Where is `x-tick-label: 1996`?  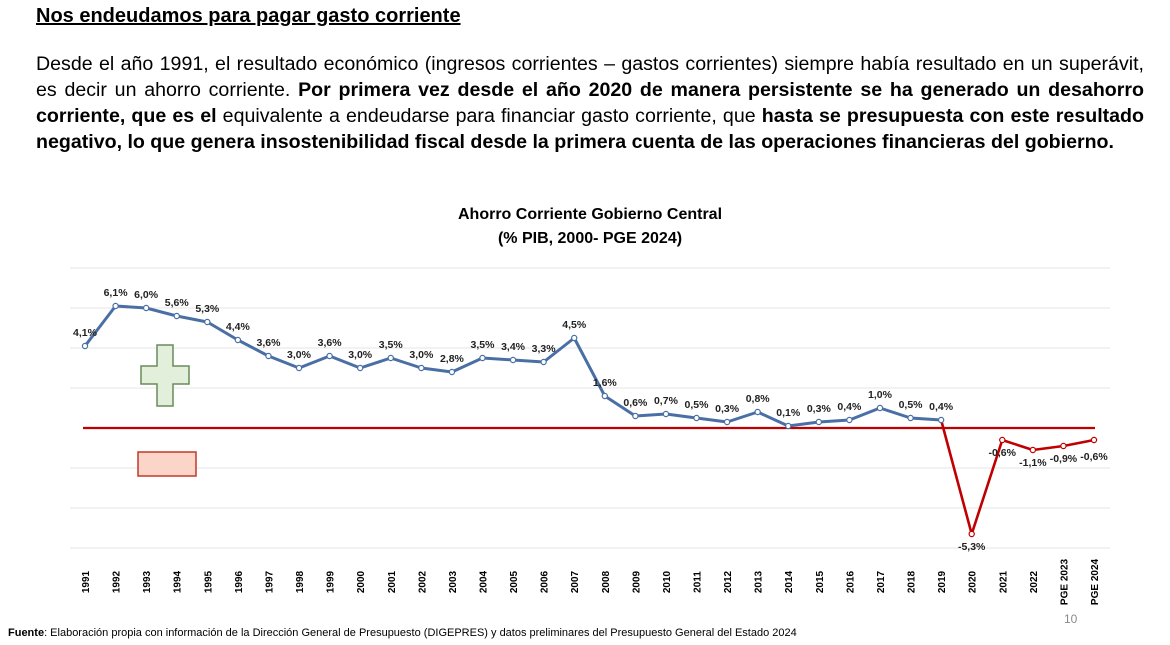
x-tick-label: 1996 is located at coordinates (239, 581).